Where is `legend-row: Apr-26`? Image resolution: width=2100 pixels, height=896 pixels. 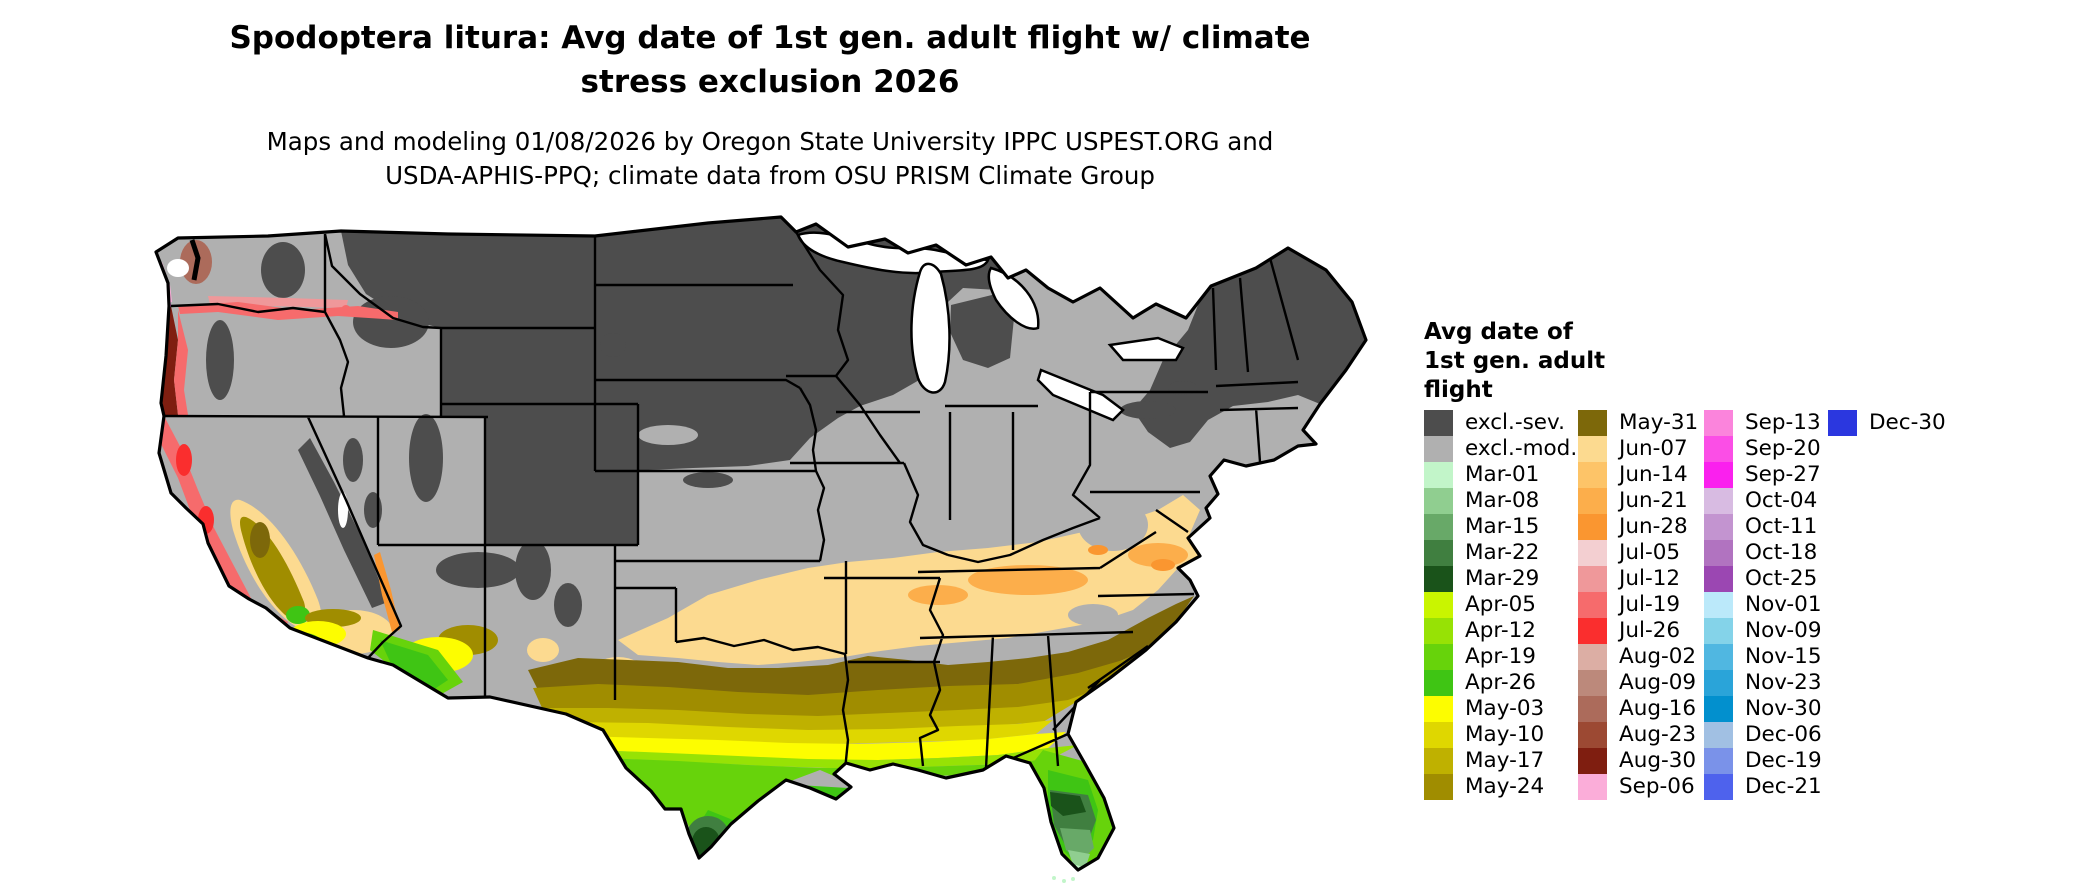 legend-row: Apr-26 is located at coordinates (1500, 683).